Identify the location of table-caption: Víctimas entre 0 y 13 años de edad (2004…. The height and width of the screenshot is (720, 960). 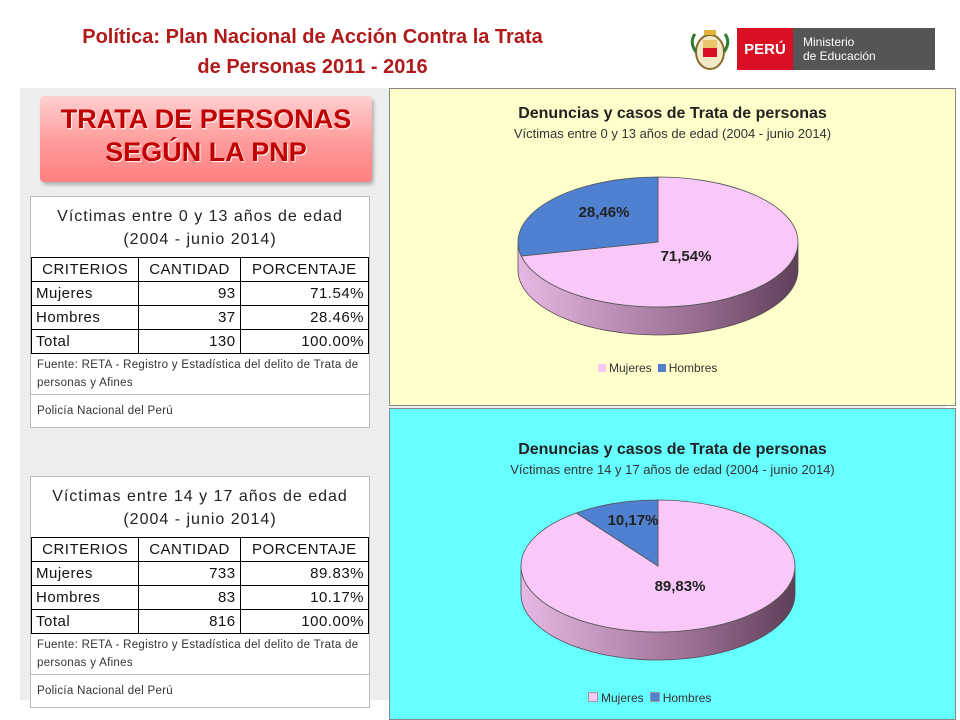
(200, 228).